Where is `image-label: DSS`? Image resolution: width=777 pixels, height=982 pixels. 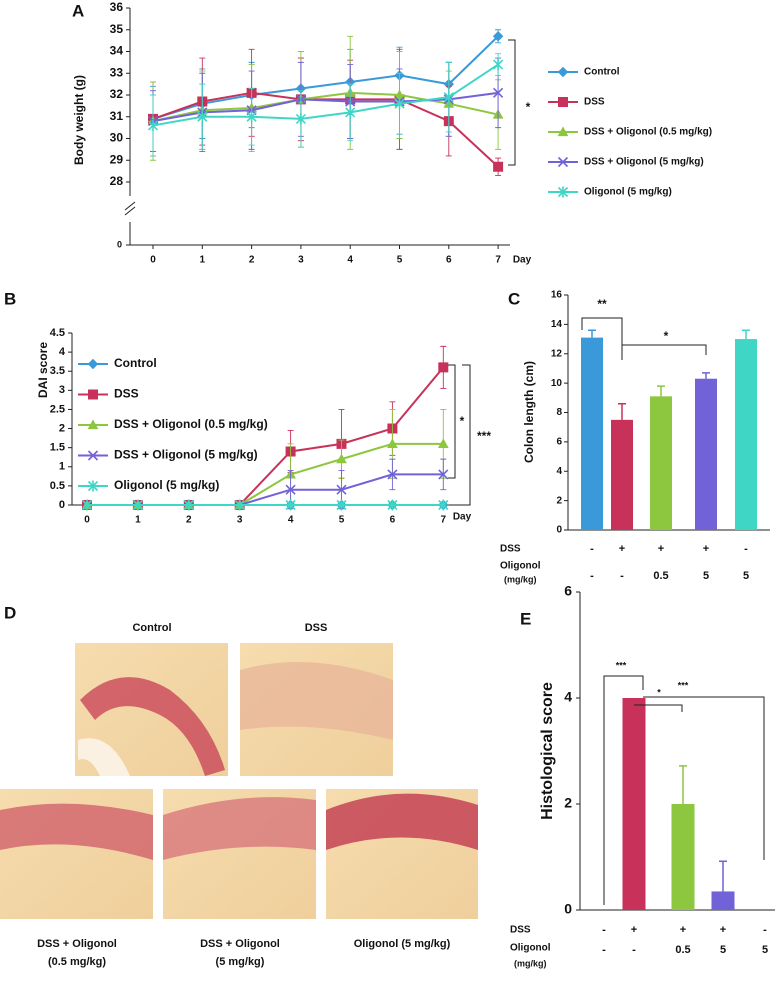 image-label: DSS is located at coordinates (316, 628).